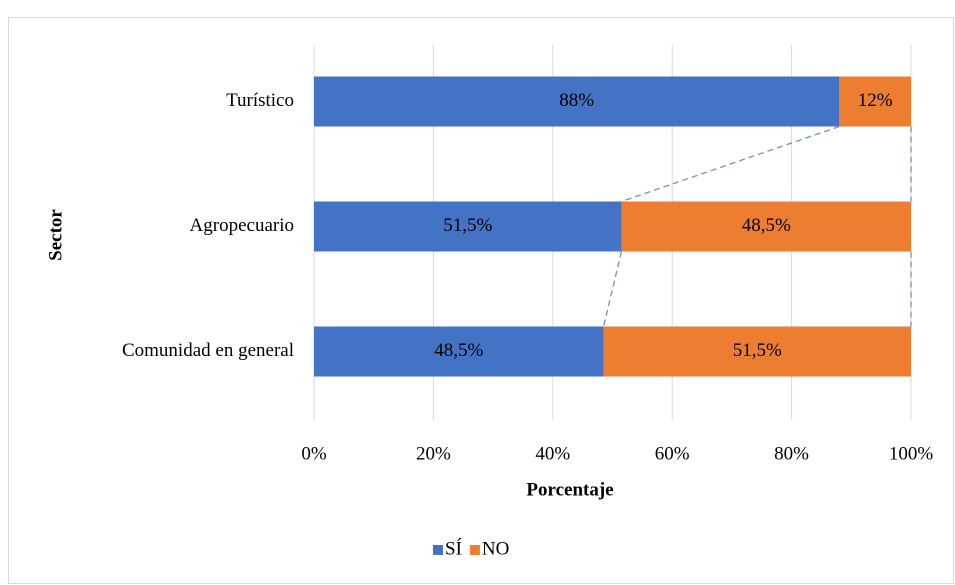 This screenshot has height=585, width=955. I want to click on x-tick-label: 40%, so click(552, 453).